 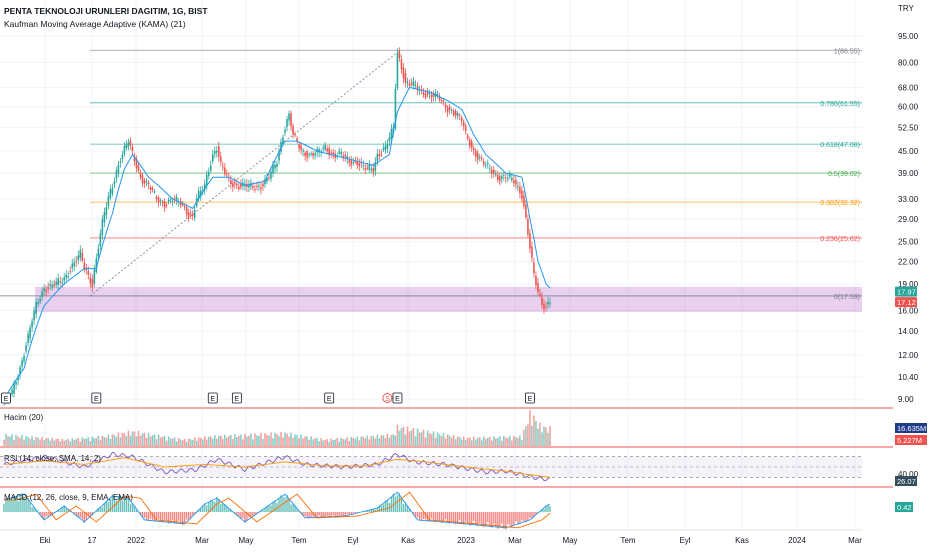 What do you see at coordinates (908, 219) in the screenshot?
I see `y-tick-label: 29.00` at bounding box center [908, 219].